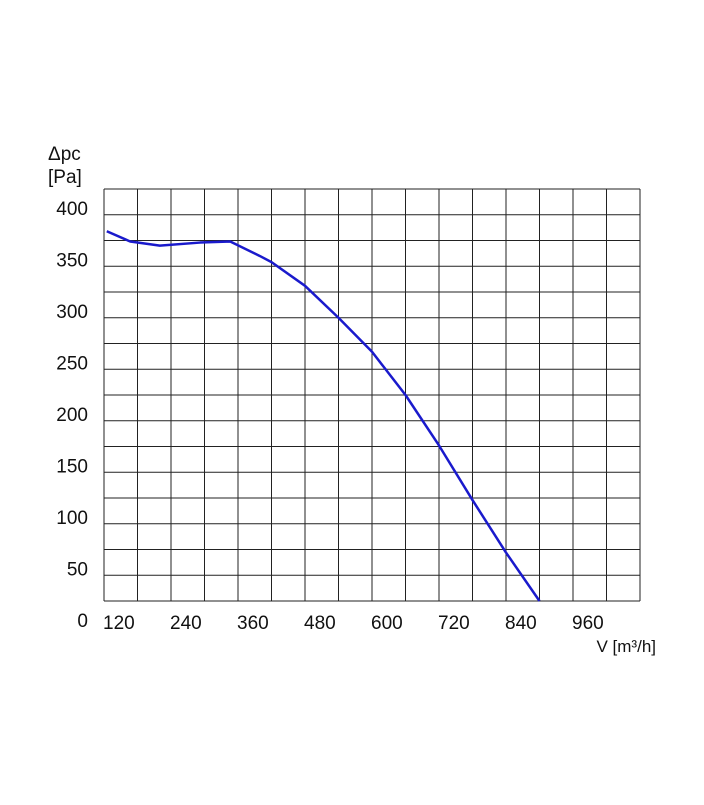  What do you see at coordinates (72, 467) in the screenshot?
I see `y-tick-label: 150` at bounding box center [72, 467].